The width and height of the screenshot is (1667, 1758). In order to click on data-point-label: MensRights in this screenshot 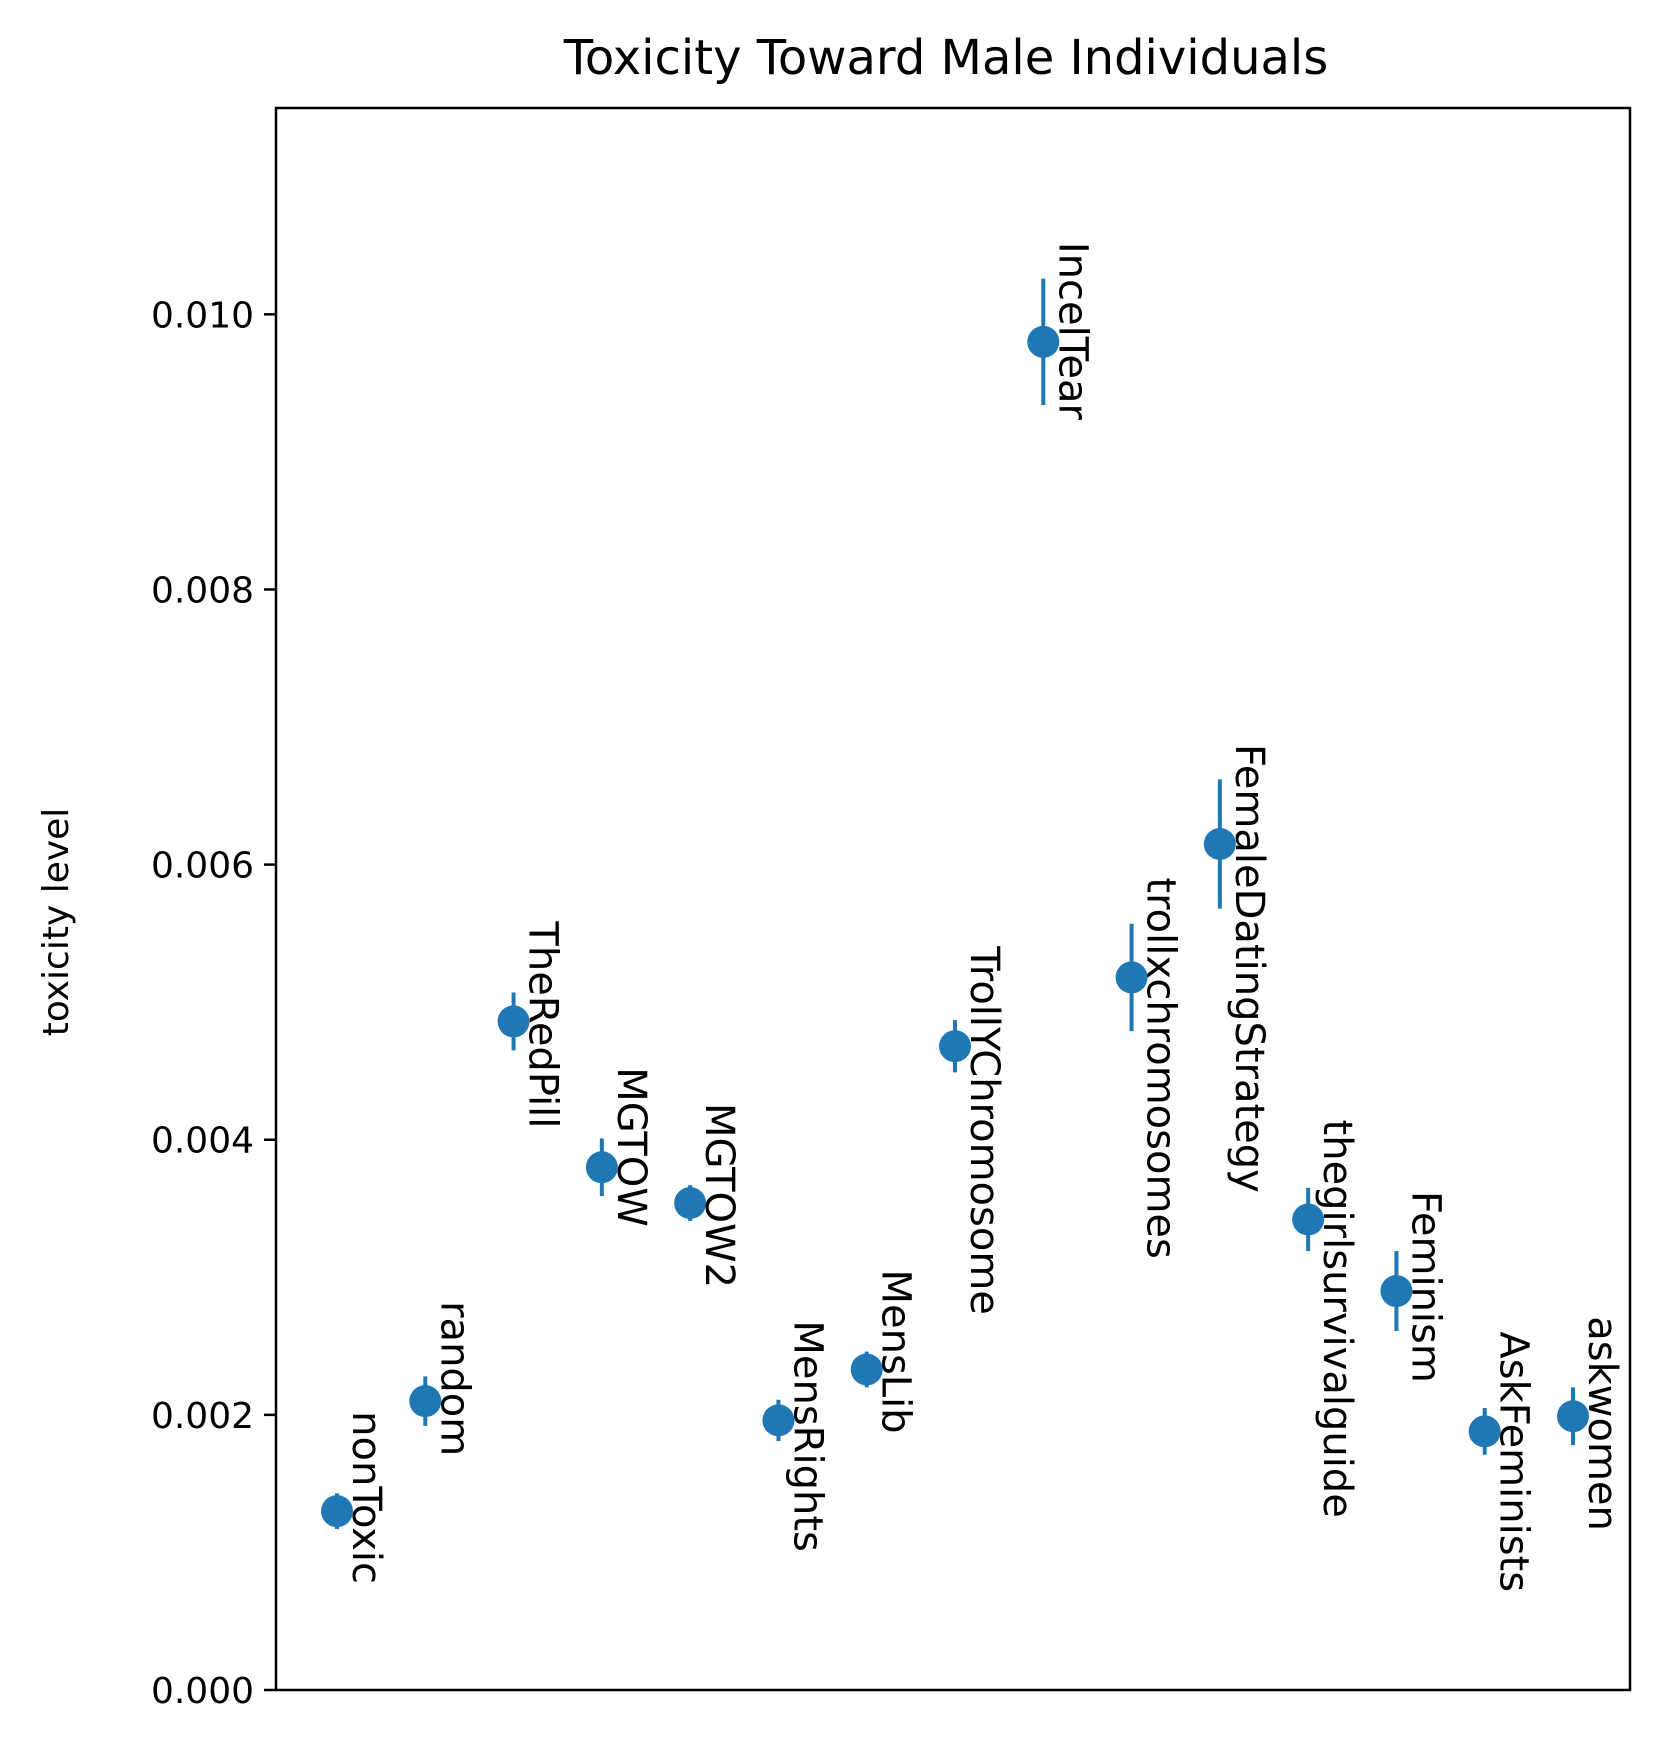, I will do `click(807, 1435)`.